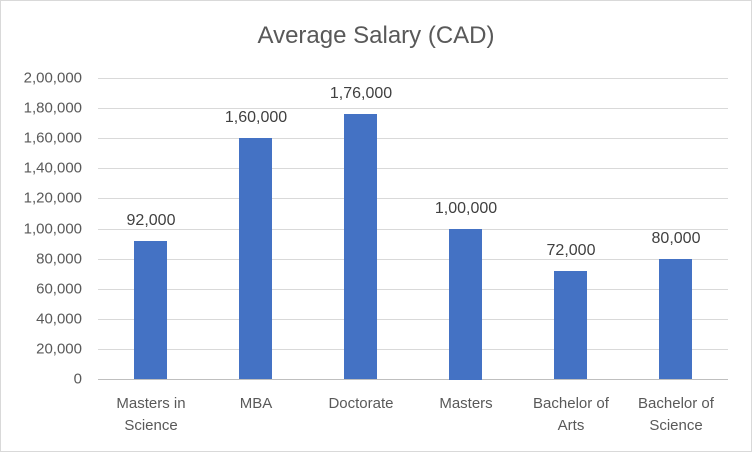 This screenshot has height=452, width=752. I want to click on x-label-line: Doctorate, so click(361, 403).